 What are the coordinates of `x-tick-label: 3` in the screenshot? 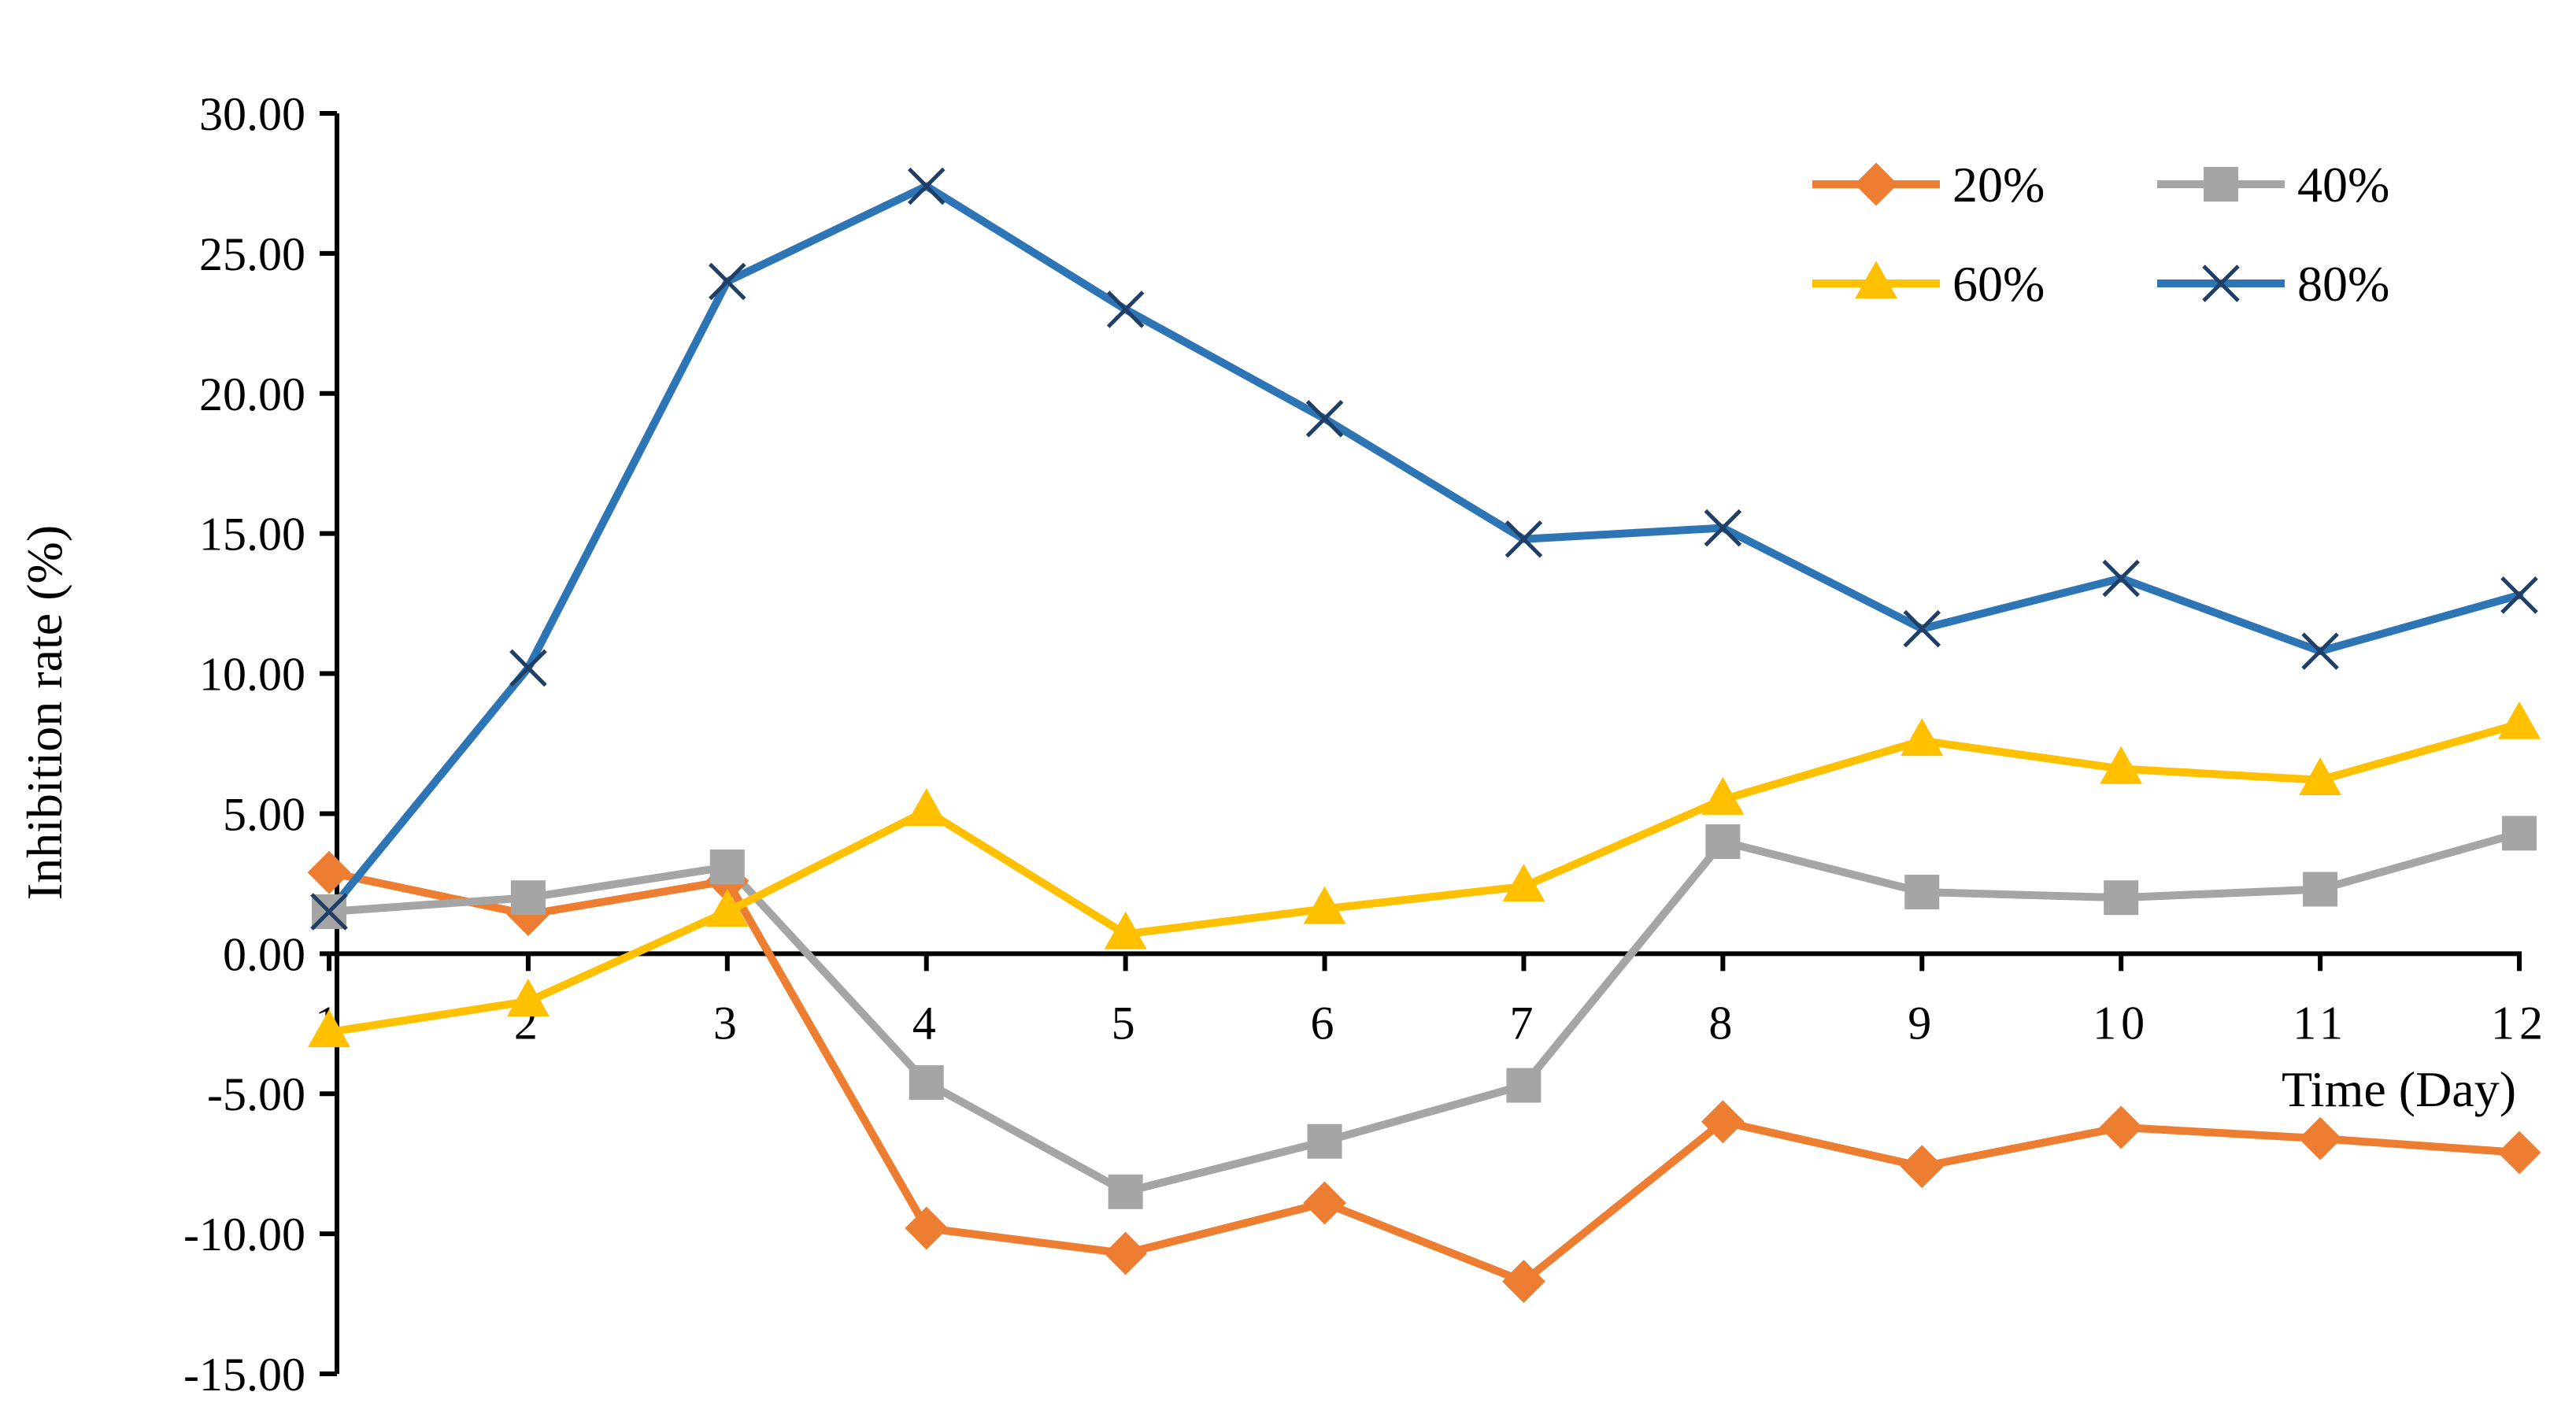 It's located at (727, 1023).